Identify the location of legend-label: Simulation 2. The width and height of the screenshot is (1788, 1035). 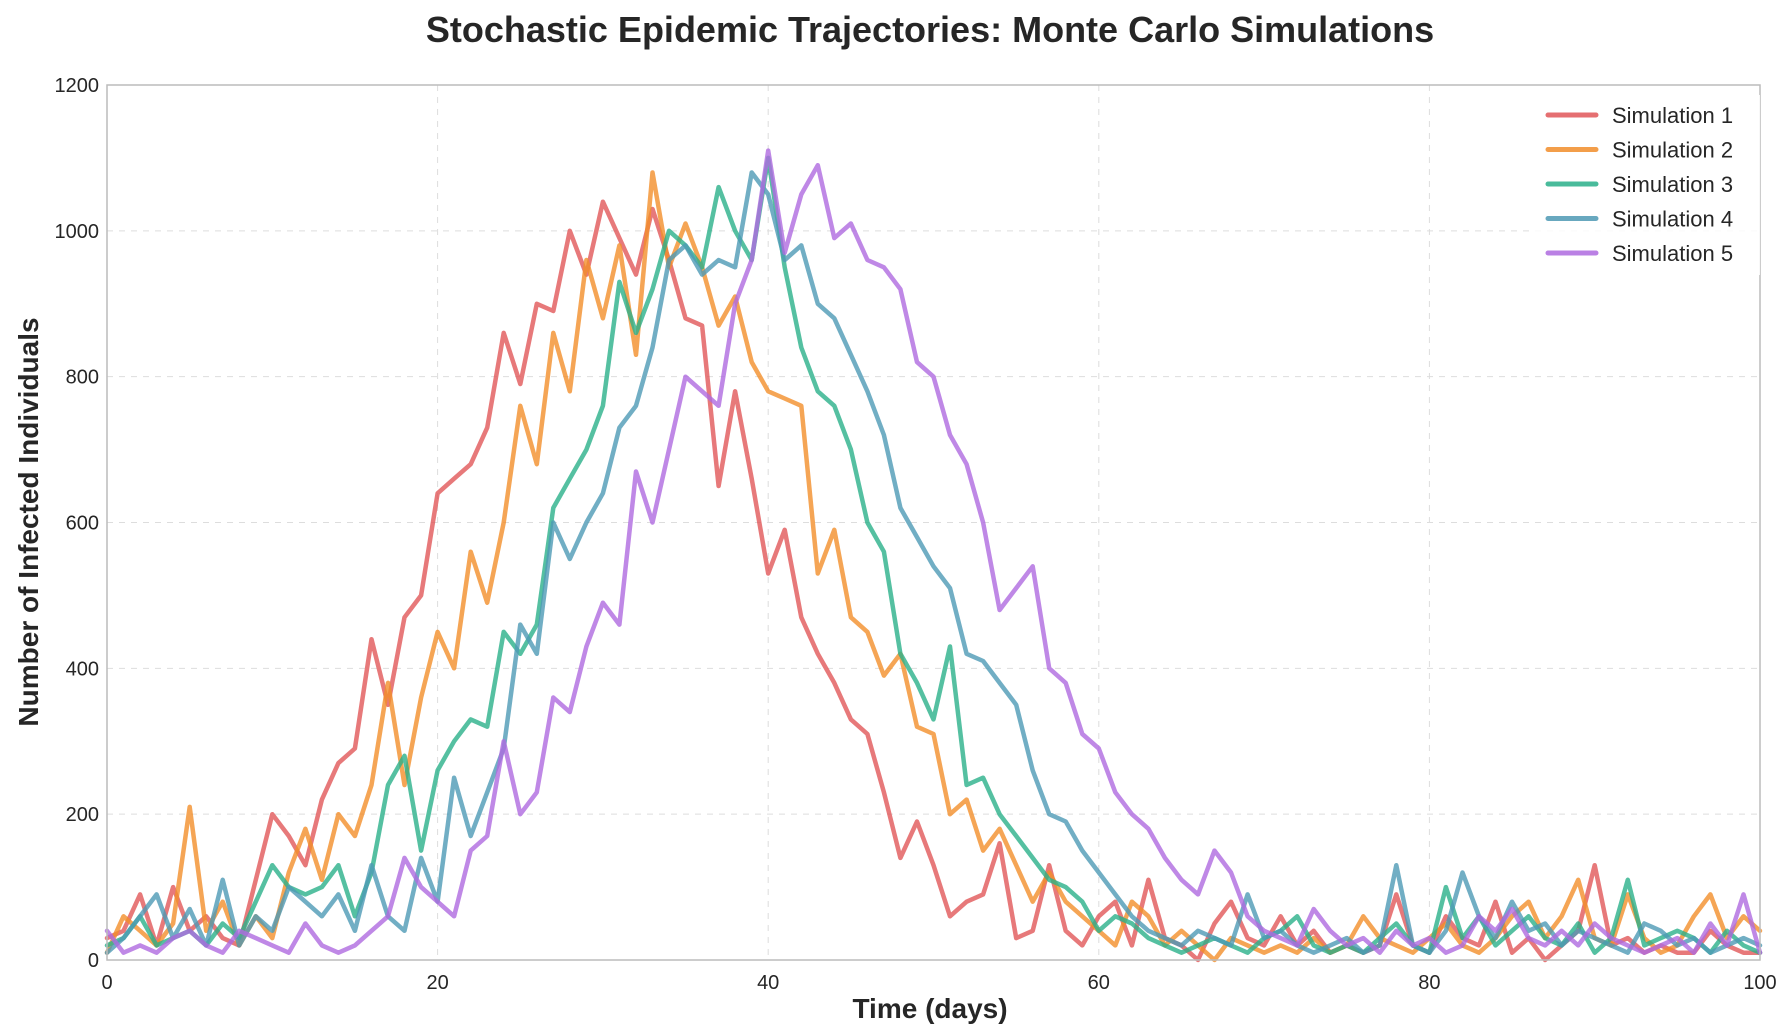
(1672, 150).